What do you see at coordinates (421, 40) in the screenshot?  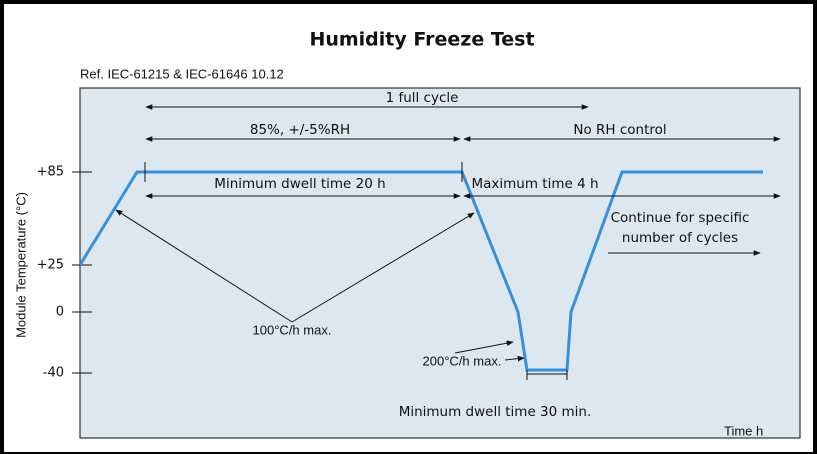 I see `title: Humidity Freeze Test` at bounding box center [421, 40].